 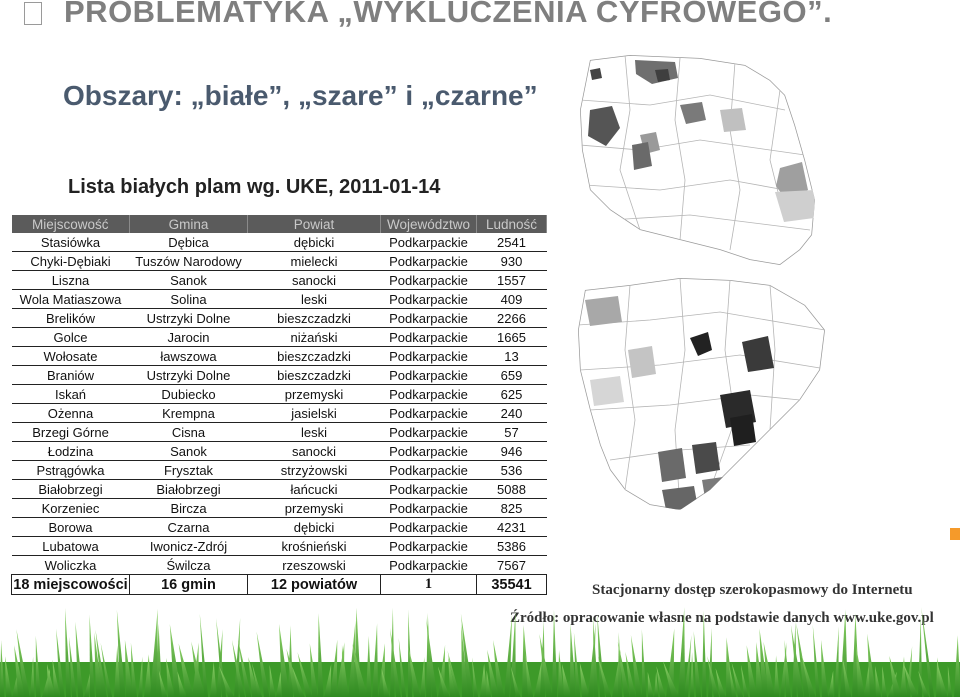 I want to click on cell-county: łańcucki, so click(x=314, y=489).